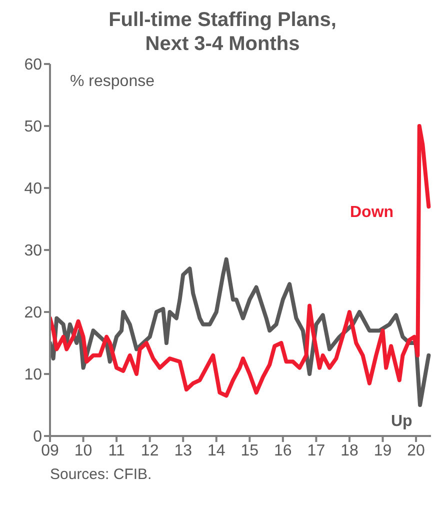  What do you see at coordinates (223, 32) in the screenshot?
I see `chart-title: Full-time Staffing Plans, Next 3-4 Months` at bounding box center [223, 32].